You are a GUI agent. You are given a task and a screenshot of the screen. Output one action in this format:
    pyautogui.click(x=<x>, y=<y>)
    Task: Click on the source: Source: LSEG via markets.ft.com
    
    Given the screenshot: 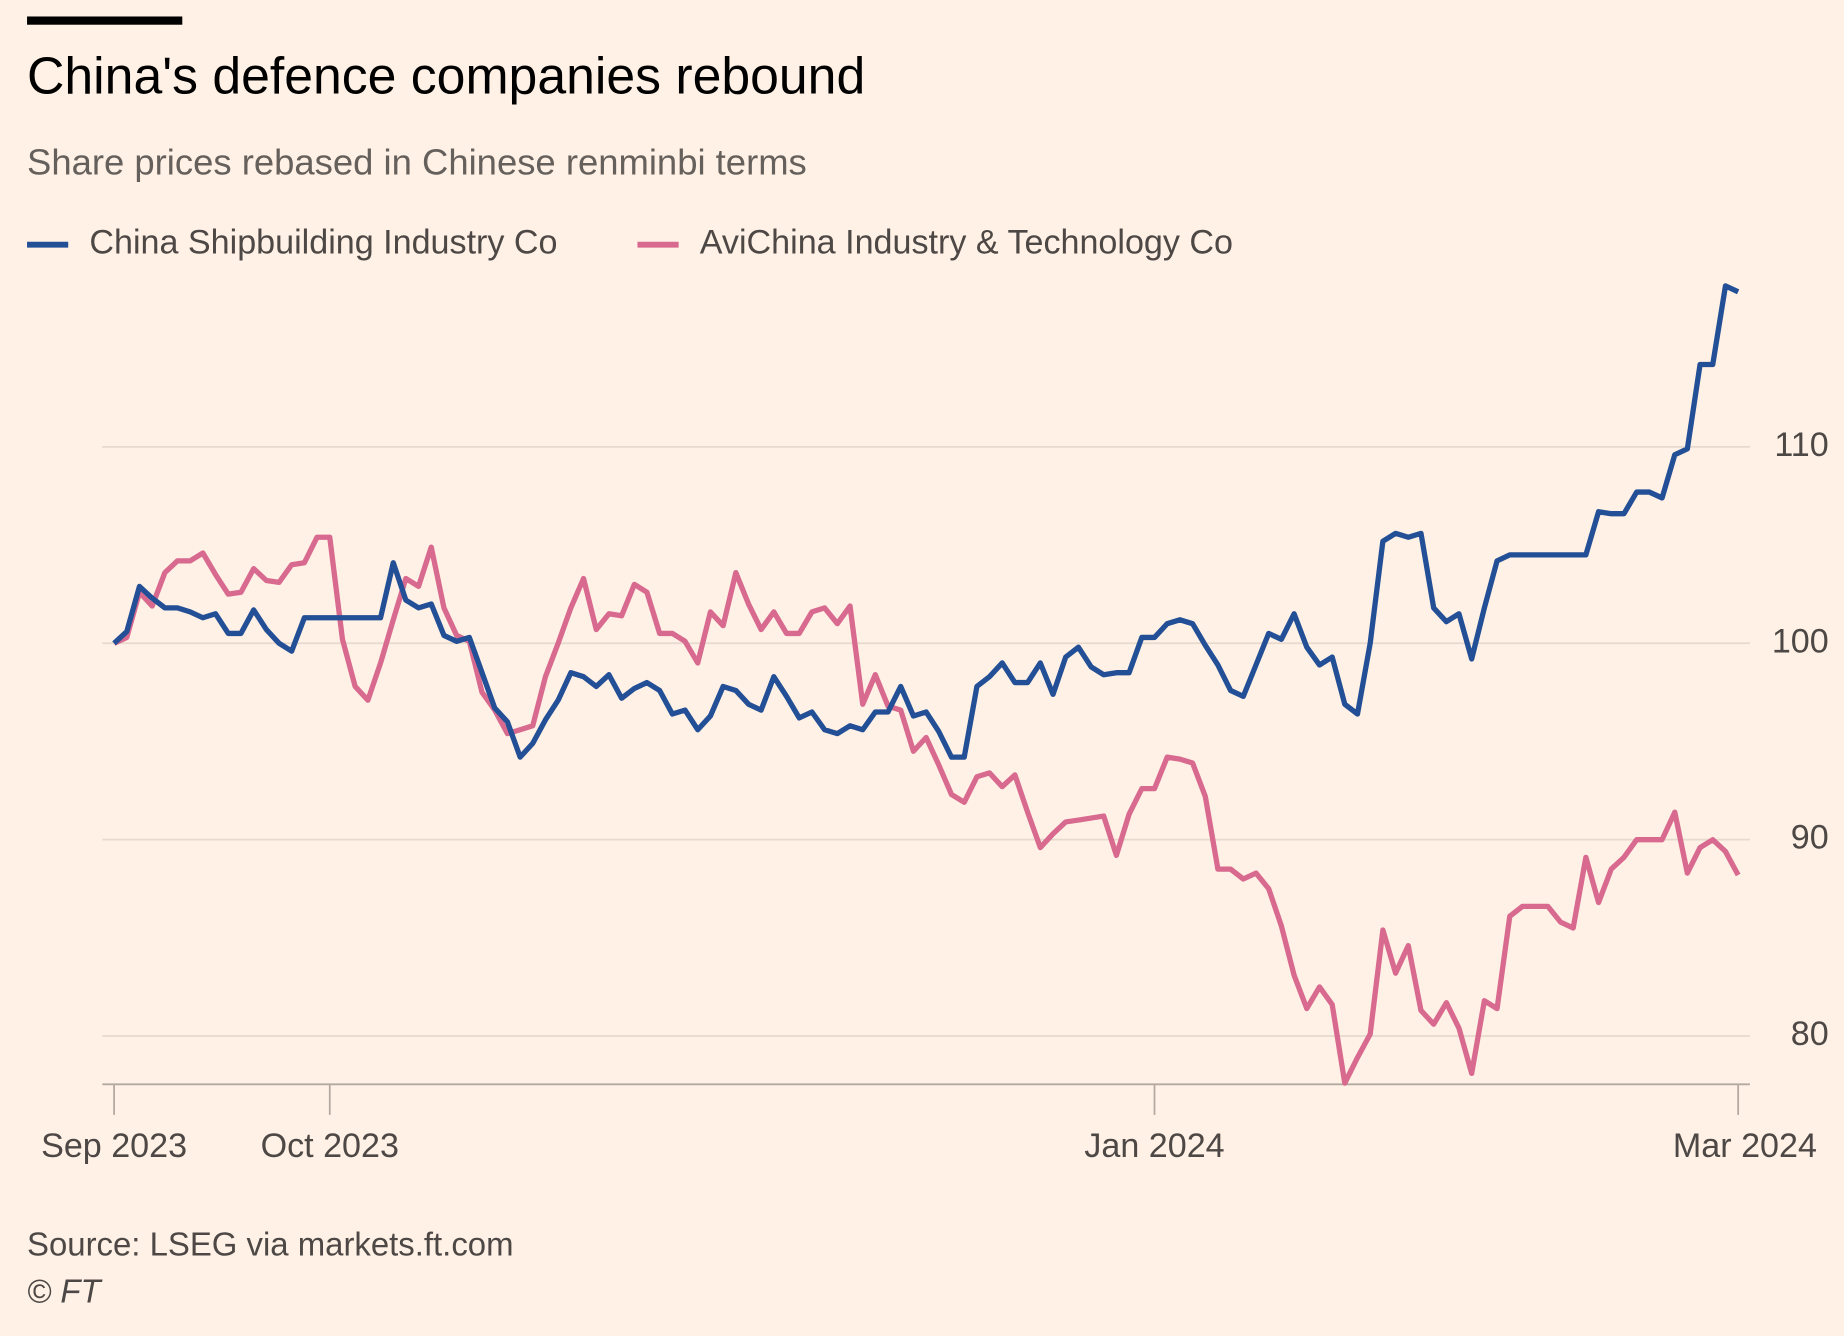 What is the action you would take?
    pyautogui.click(x=270, y=1243)
    